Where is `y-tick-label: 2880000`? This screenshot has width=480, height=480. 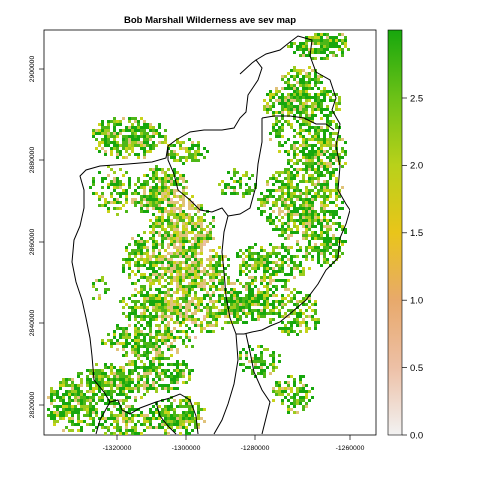
y-tick-label: 2880000 is located at coordinates (32, 160).